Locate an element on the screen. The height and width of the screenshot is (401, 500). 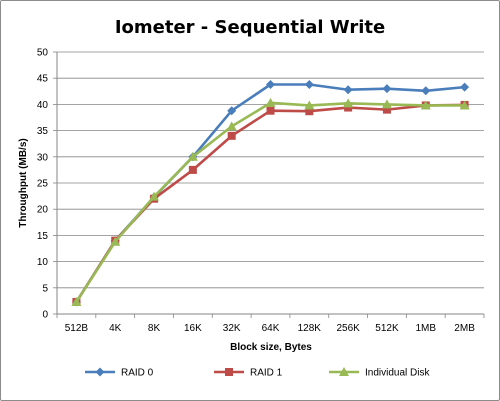
y-tick-label: 25 is located at coordinates (43, 184).